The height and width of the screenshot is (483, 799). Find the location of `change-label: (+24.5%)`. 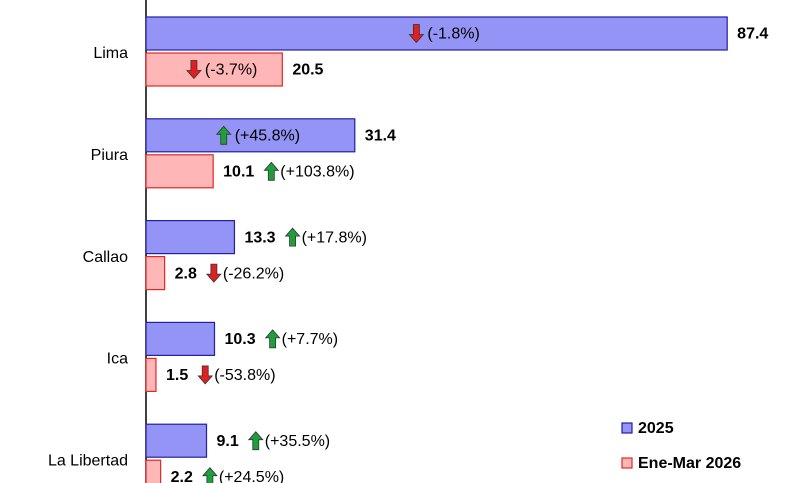

change-label: (+24.5%) is located at coordinates (251, 476).